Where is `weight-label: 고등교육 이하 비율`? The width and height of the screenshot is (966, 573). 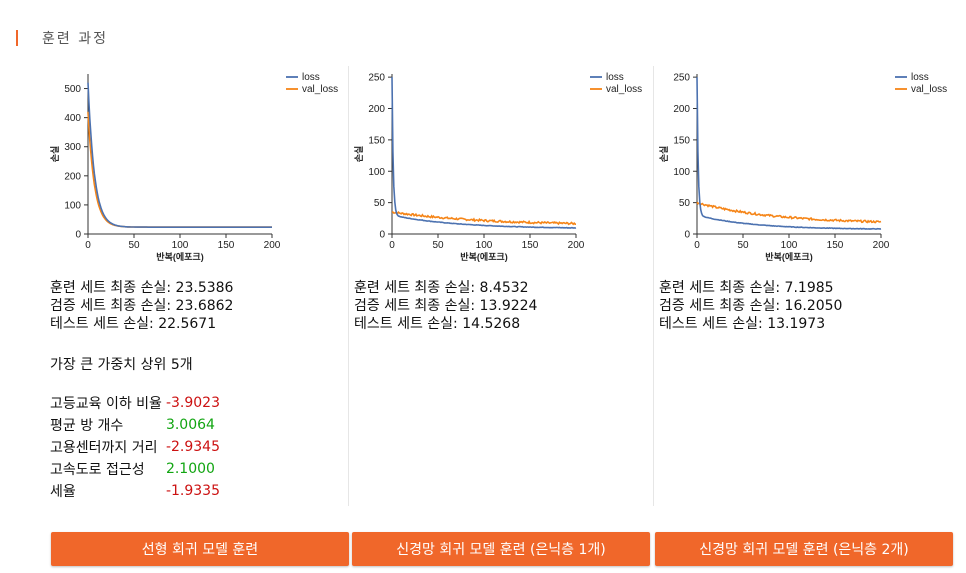
weight-label: 고등교육 이하 비율 is located at coordinates (106, 404).